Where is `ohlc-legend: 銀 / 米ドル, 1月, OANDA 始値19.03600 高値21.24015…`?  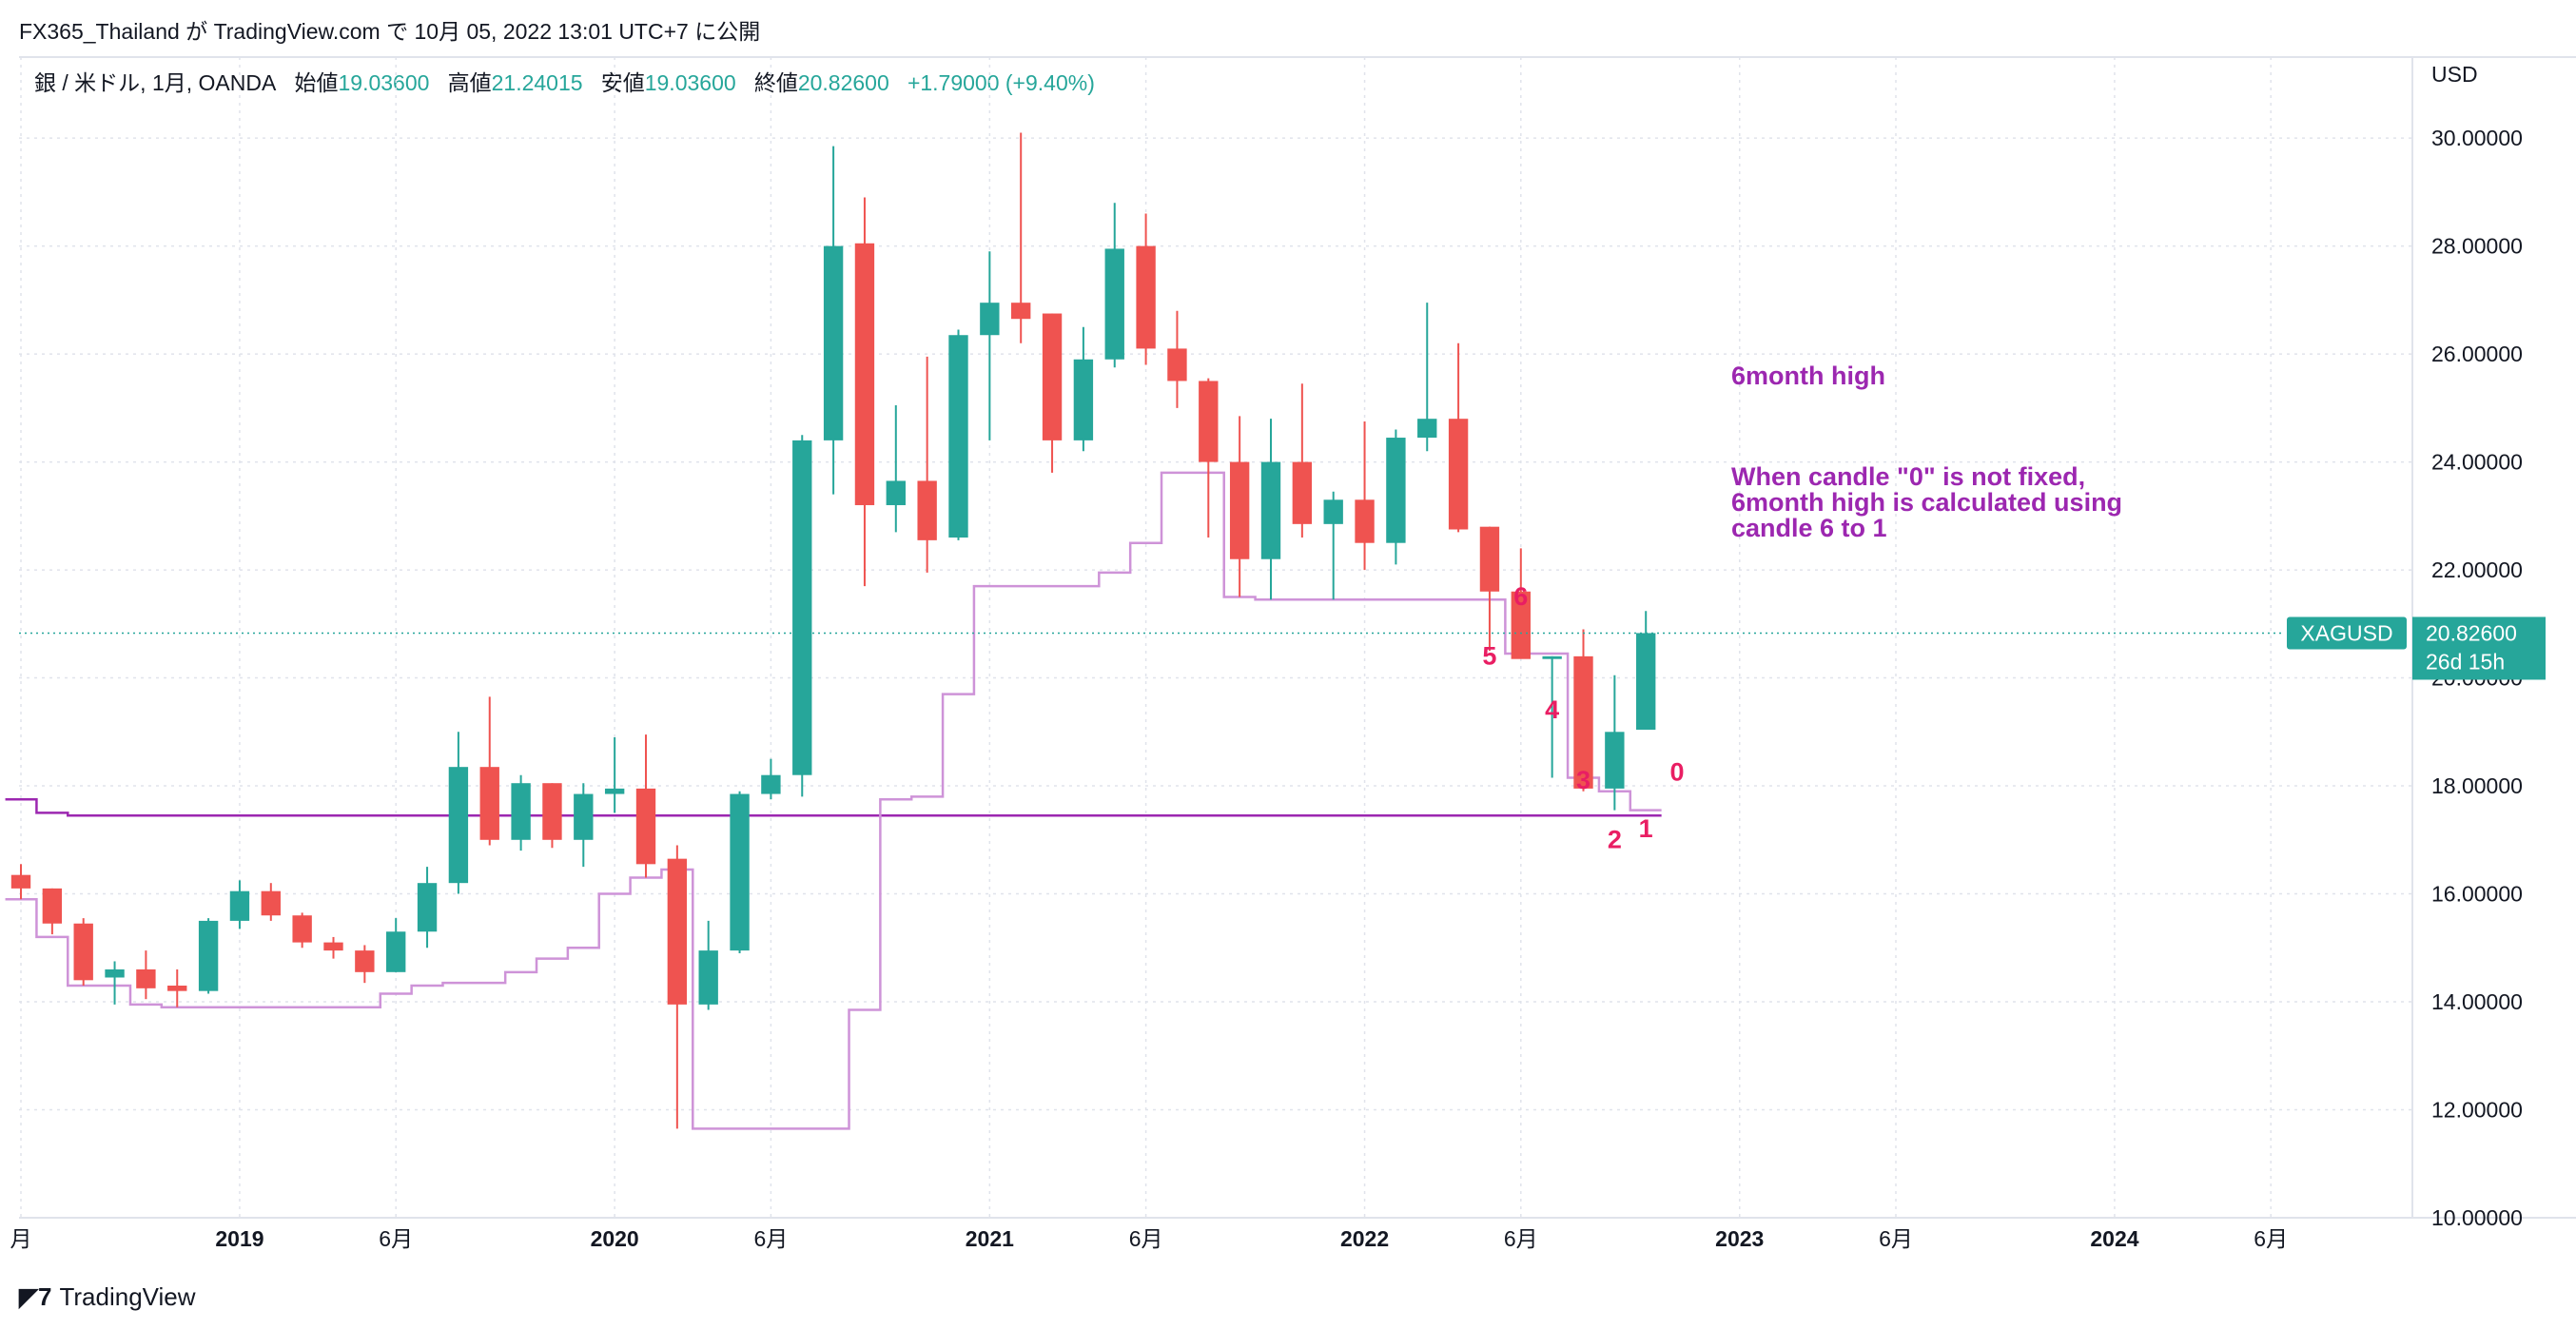 ohlc-legend: 銀 / 米ドル, 1月, OANDA 始値19.03600 高値21.24015… is located at coordinates (565, 81).